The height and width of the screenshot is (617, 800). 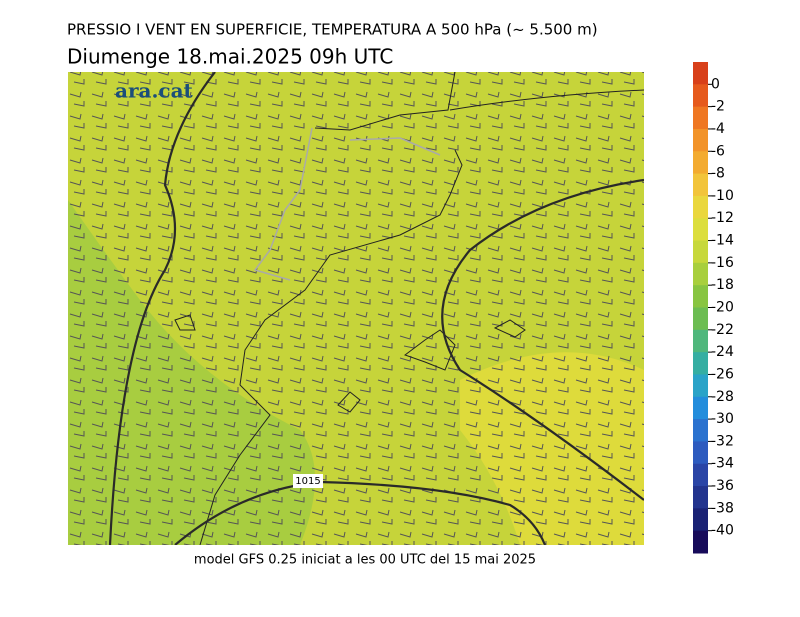 I want to click on colorbar-label: -4, so click(x=718, y=129).